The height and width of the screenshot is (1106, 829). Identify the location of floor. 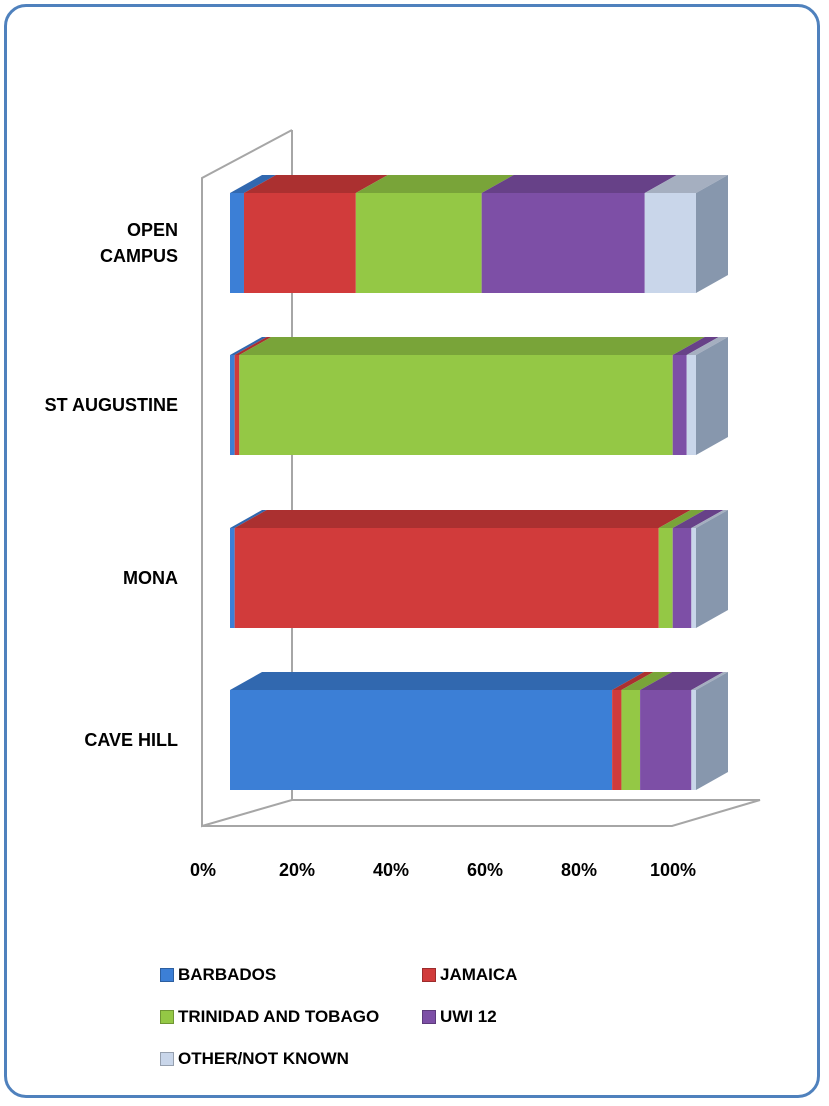
(481, 813).